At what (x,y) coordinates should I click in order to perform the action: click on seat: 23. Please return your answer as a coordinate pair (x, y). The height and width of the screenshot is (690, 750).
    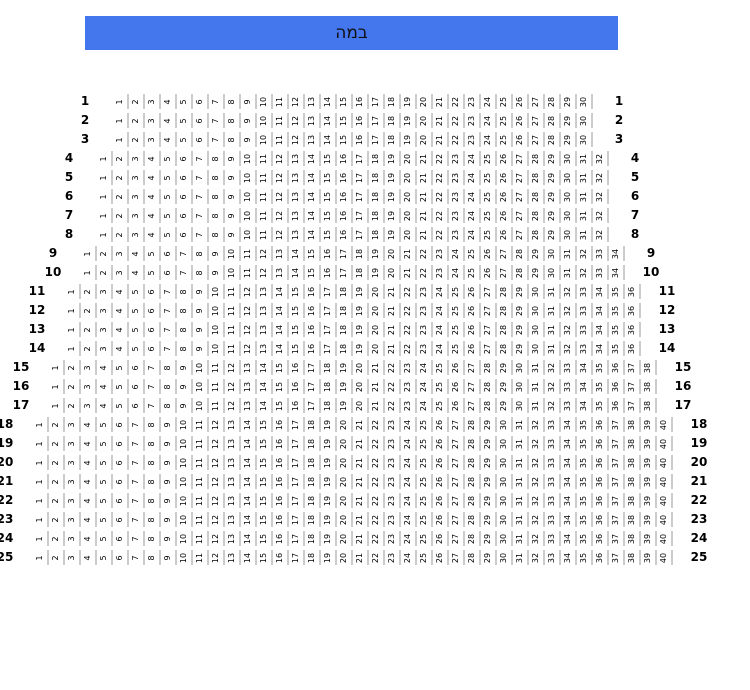
    Looking at the image, I should click on (393, 538).